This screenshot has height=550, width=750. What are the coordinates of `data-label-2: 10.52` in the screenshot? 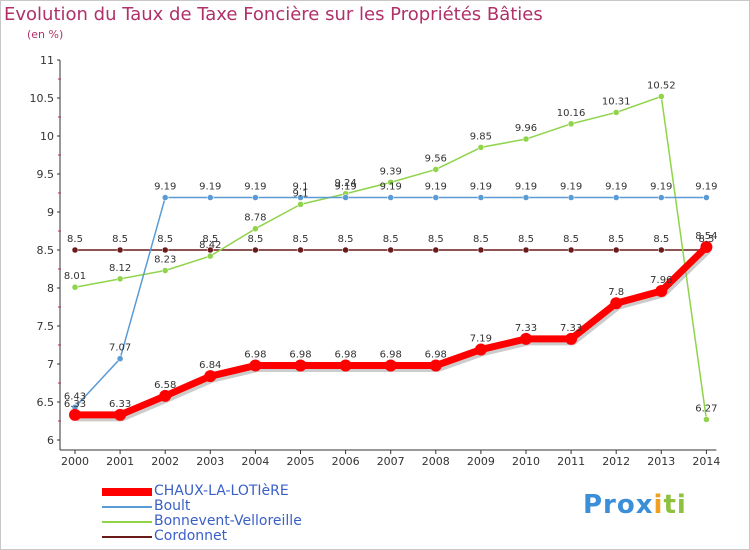 It's located at (661, 85).